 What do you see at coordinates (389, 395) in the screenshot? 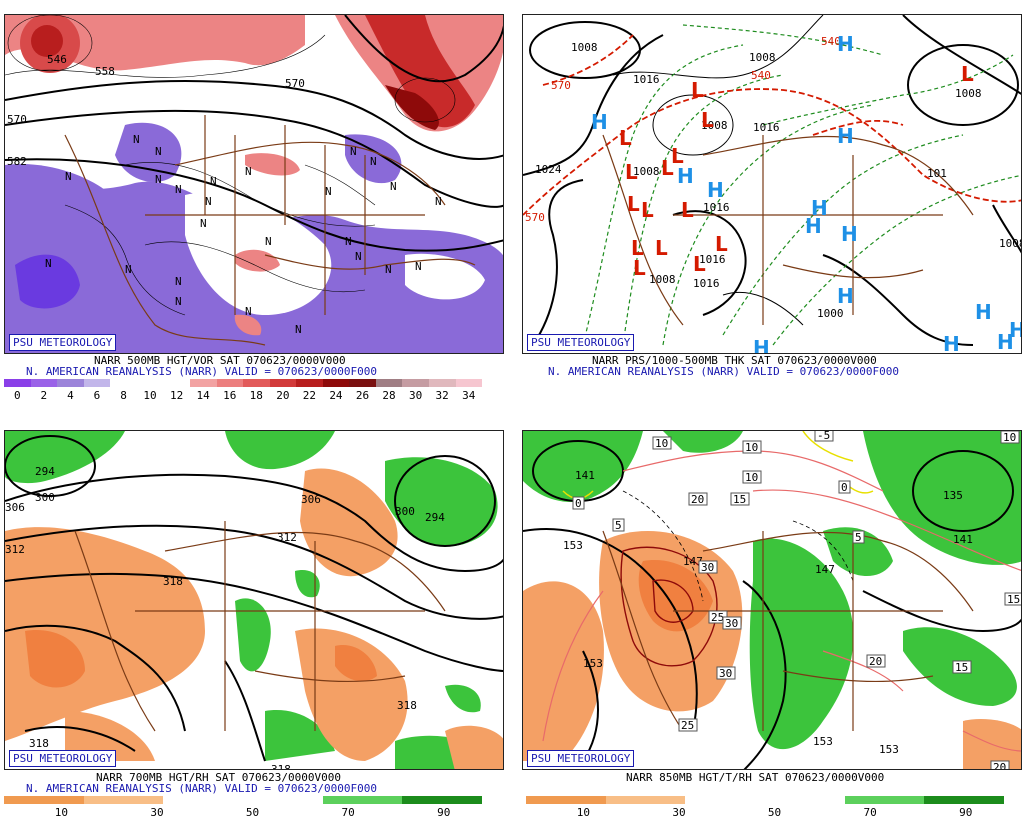
I see `colorbar-tick: 28` at bounding box center [389, 395].